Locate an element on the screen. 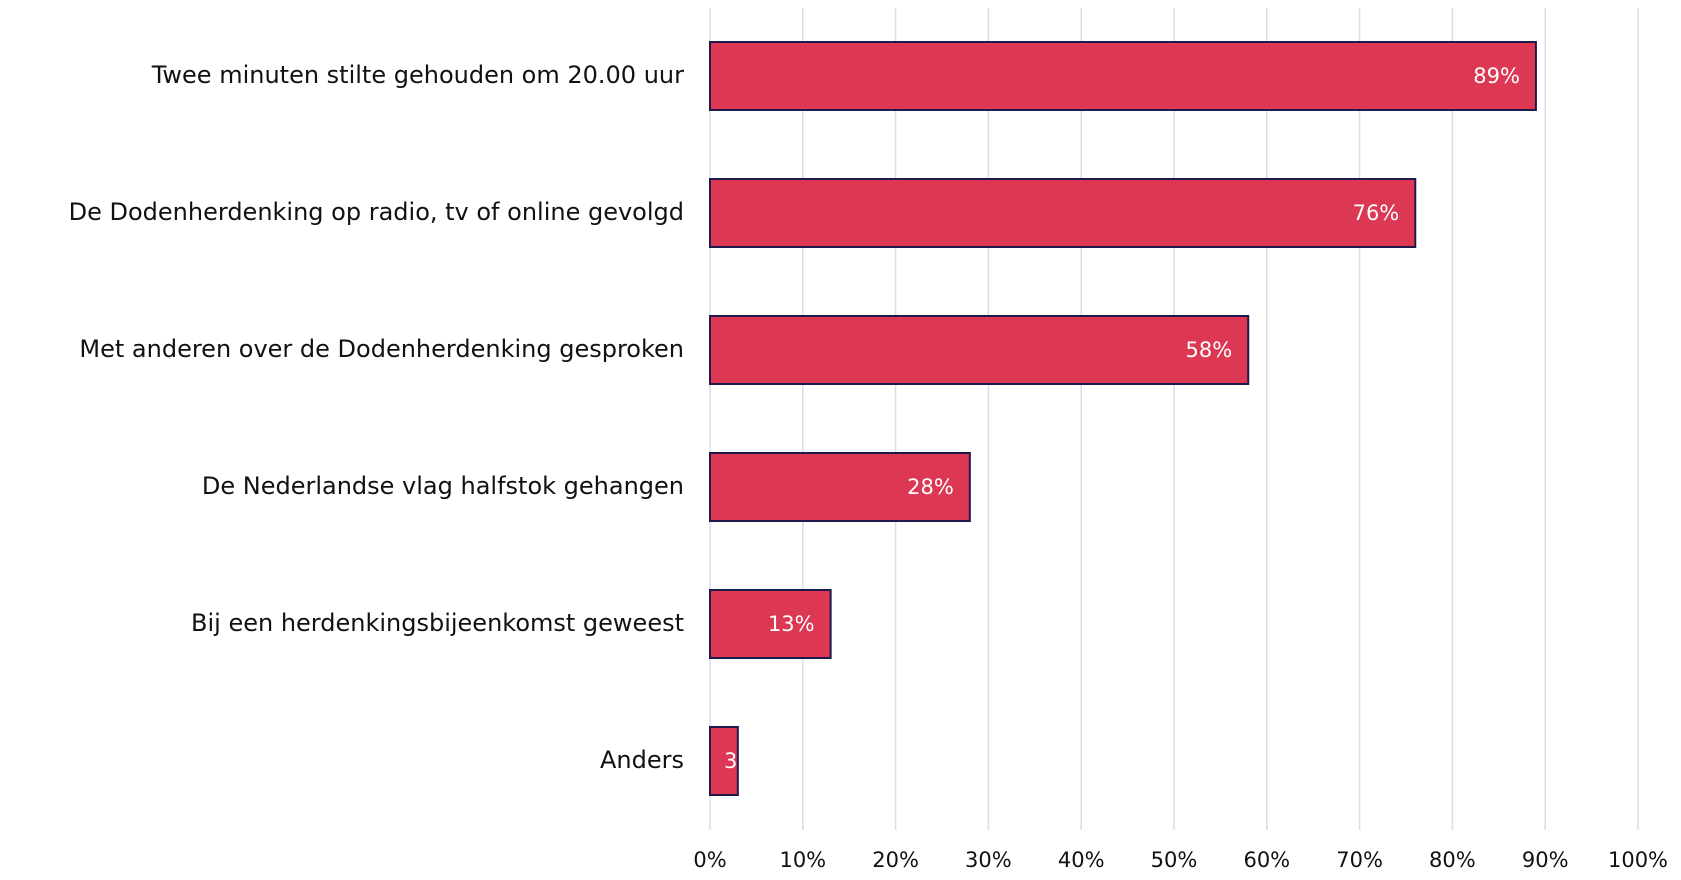  data-label: 89% is located at coordinates (1496, 76).